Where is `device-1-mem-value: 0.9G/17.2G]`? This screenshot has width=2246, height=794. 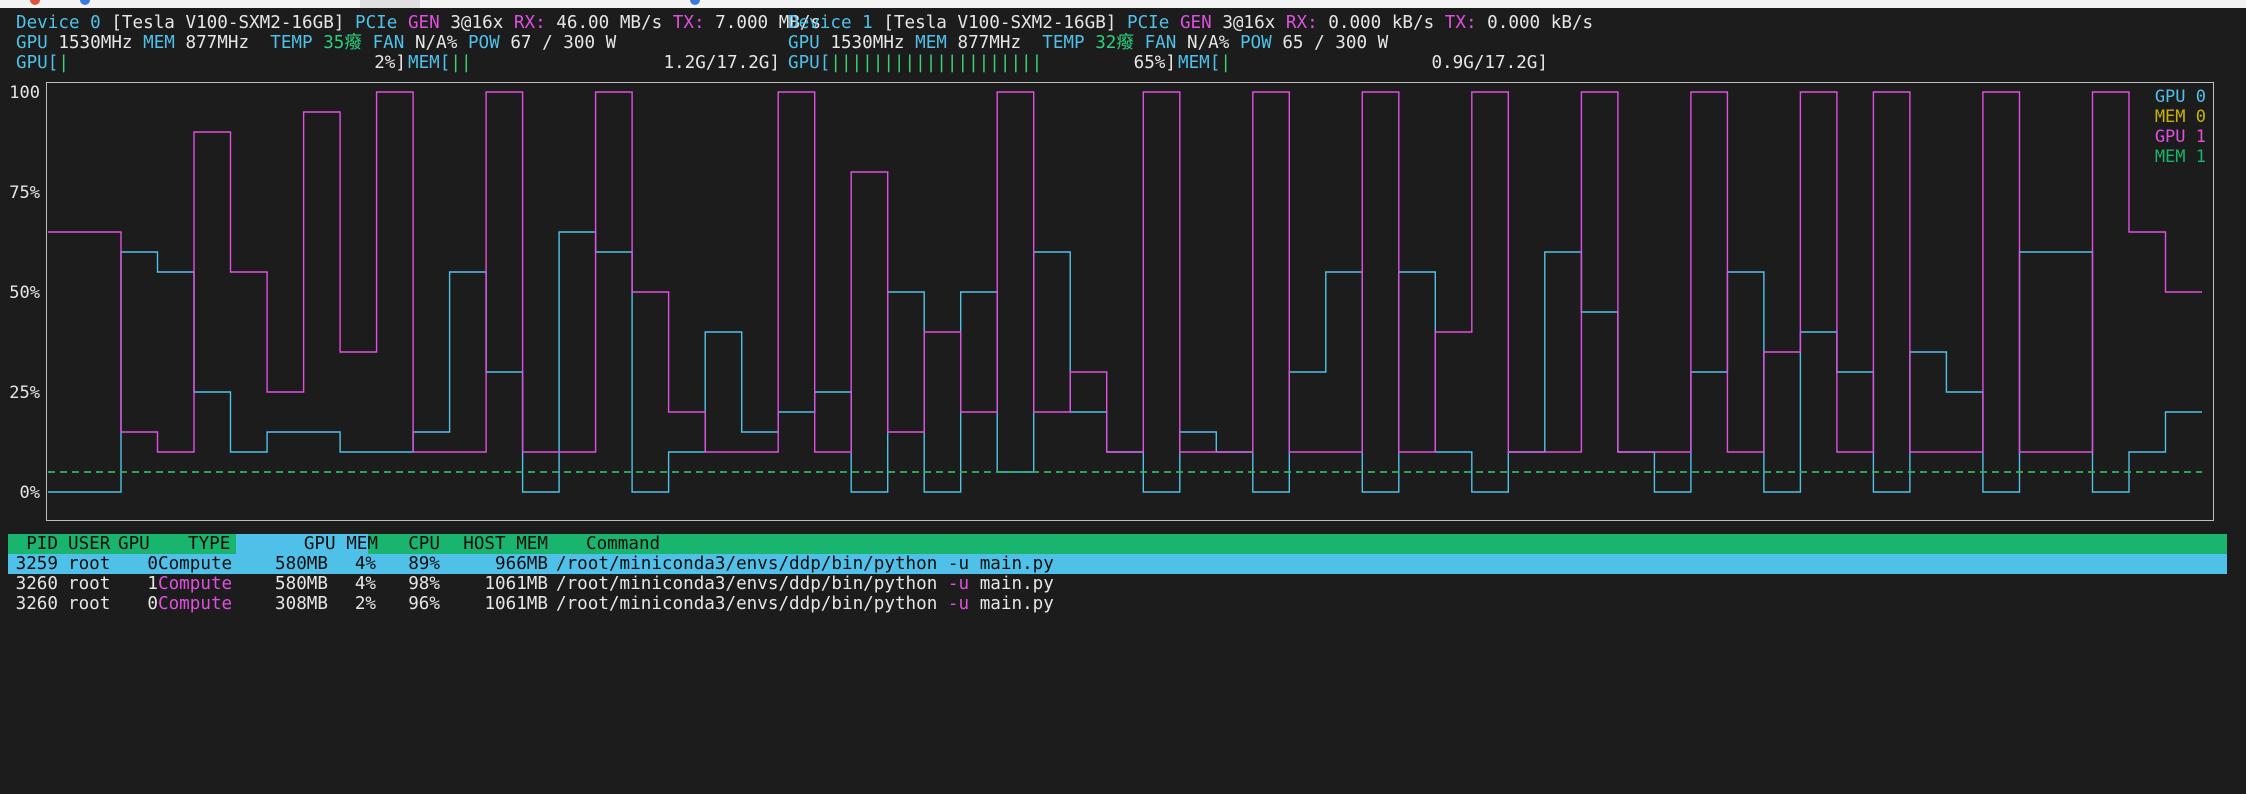
device-1-mem-value: 0.9G/17.2G] is located at coordinates (1468, 63).